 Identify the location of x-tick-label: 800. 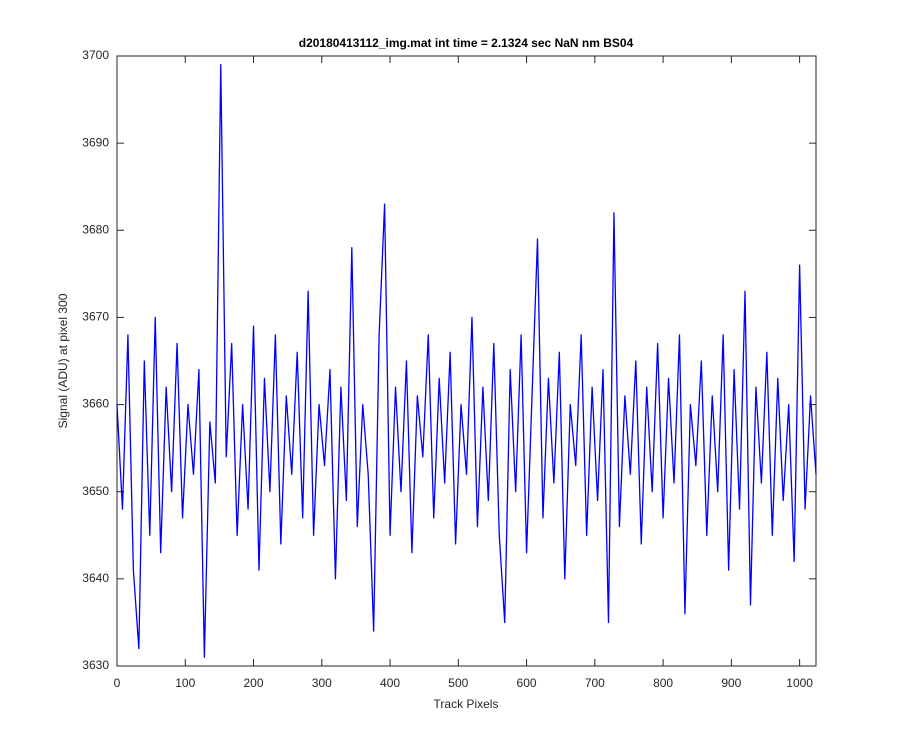
(663, 683).